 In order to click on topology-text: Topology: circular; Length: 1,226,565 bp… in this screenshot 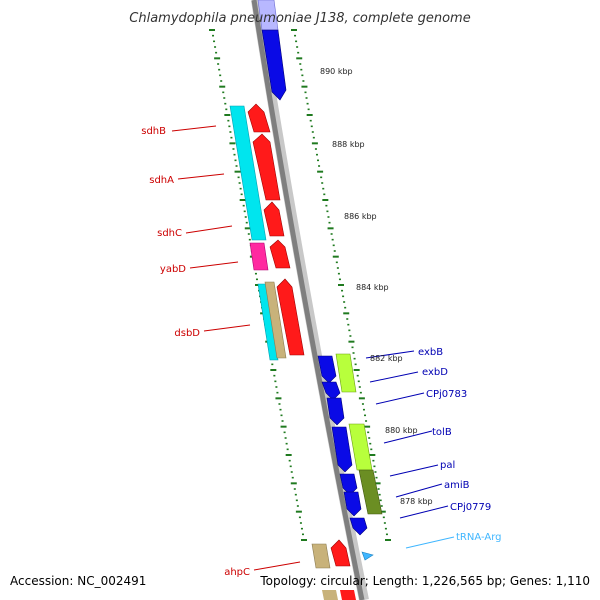, I will do `click(424, 581)`.